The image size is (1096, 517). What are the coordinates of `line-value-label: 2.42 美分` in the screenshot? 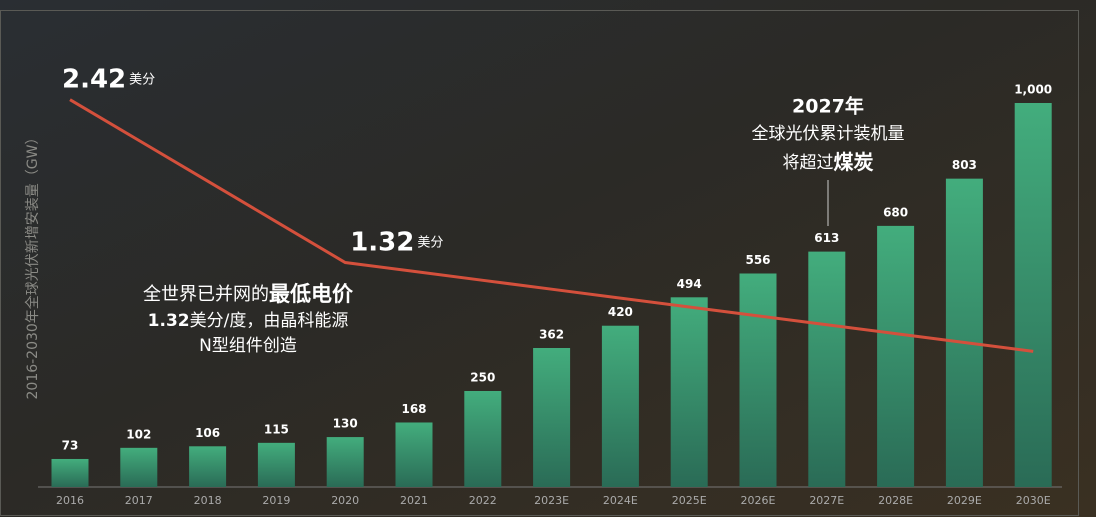 It's located at (108, 79).